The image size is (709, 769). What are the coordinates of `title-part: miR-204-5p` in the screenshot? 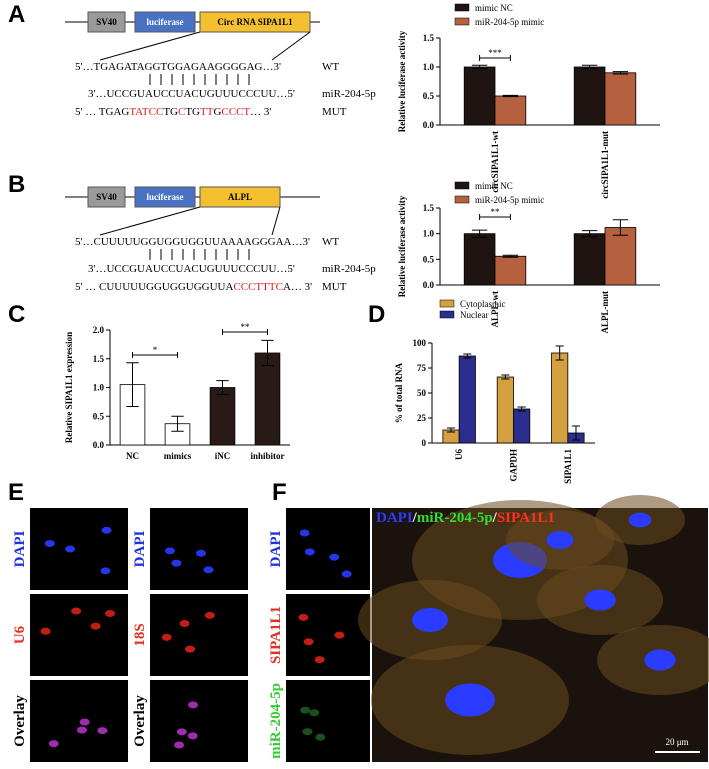 It's located at (455, 518).